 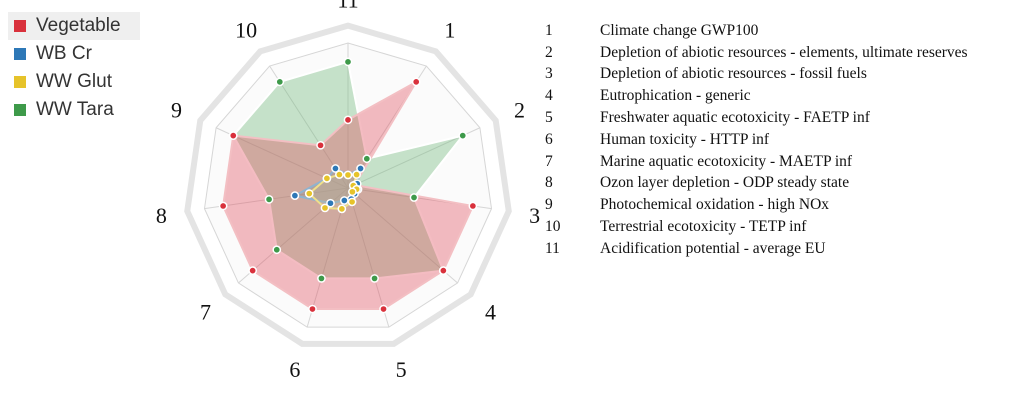 What do you see at coordinates (725, 183) in the screenshot?
I see `indicator-label: Ozon layer depletion - ODP steady state` at bounding box center [725, 183].